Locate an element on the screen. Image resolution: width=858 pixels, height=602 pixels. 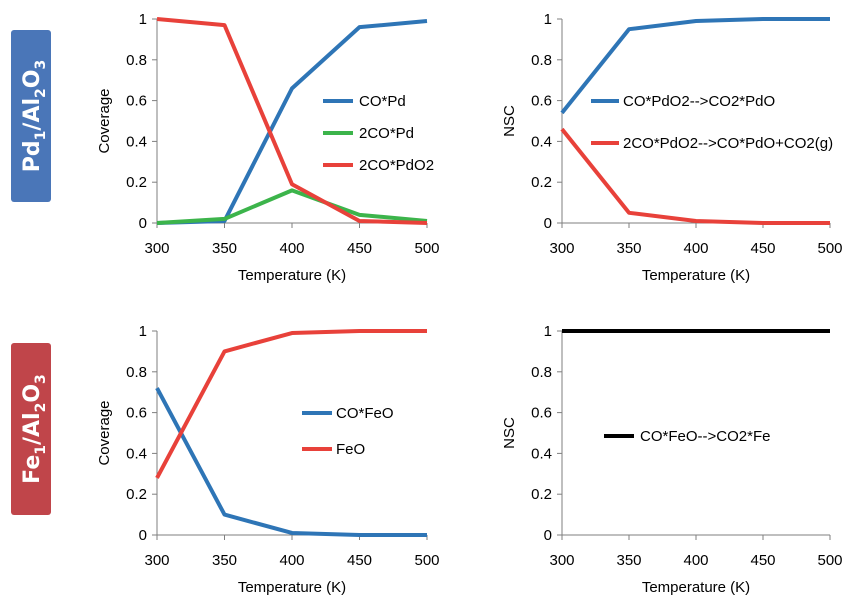
legend: CO*FeO FeO is located at coordinates (348, 431).